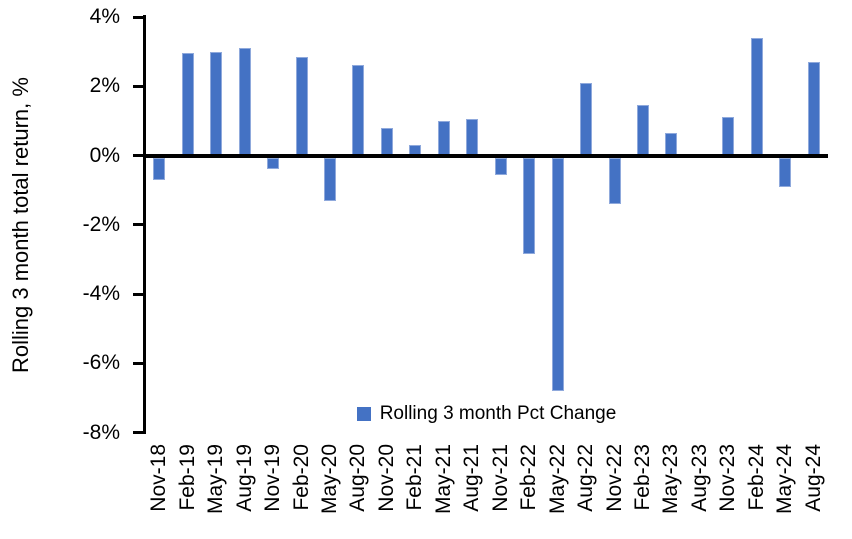 This screenshot has height=539, width=852. I want to click on x-tick-label: May-24, so click(785, 479).